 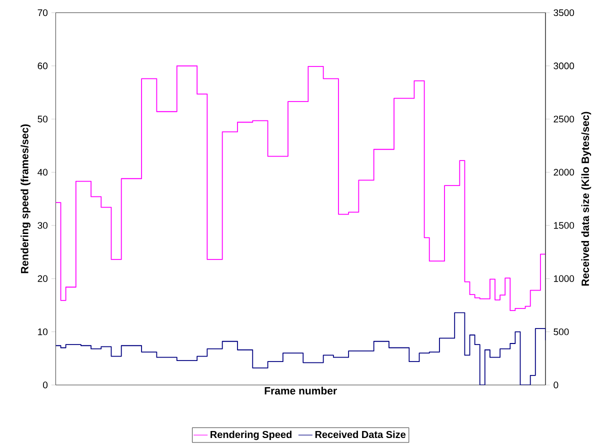 What do you see at coordinates (561, 332) in the screenshot?
I see `y2-tick-label: 500` at bounding box center [561, 332].